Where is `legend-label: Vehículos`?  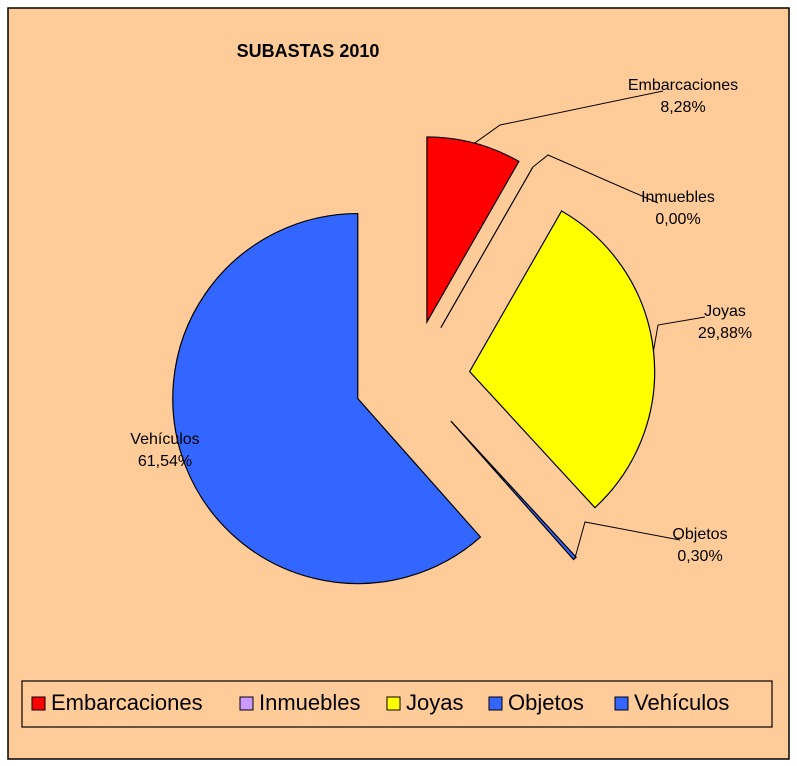
legend-label: Vehículos is located at coordinates (681, 702).